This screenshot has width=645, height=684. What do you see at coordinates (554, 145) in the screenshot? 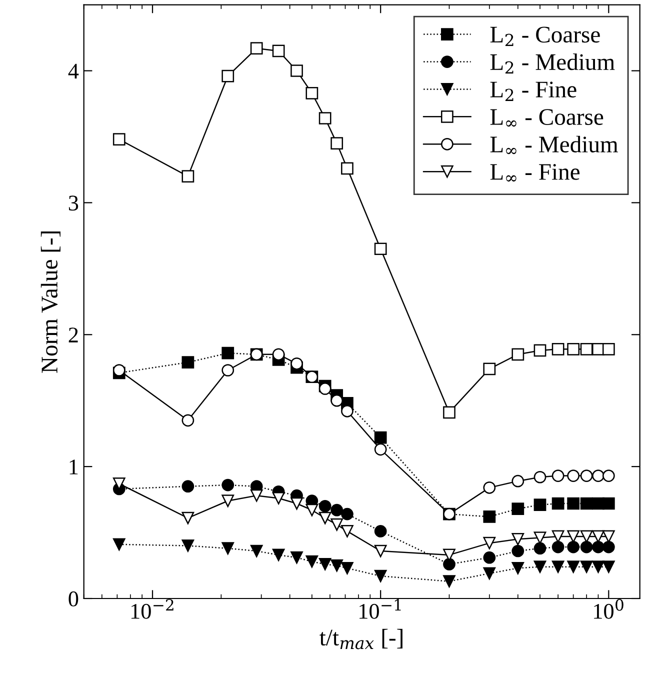
I see `legend-label: L$_{∞}$ - Medium` at bounding box center [554, 145].